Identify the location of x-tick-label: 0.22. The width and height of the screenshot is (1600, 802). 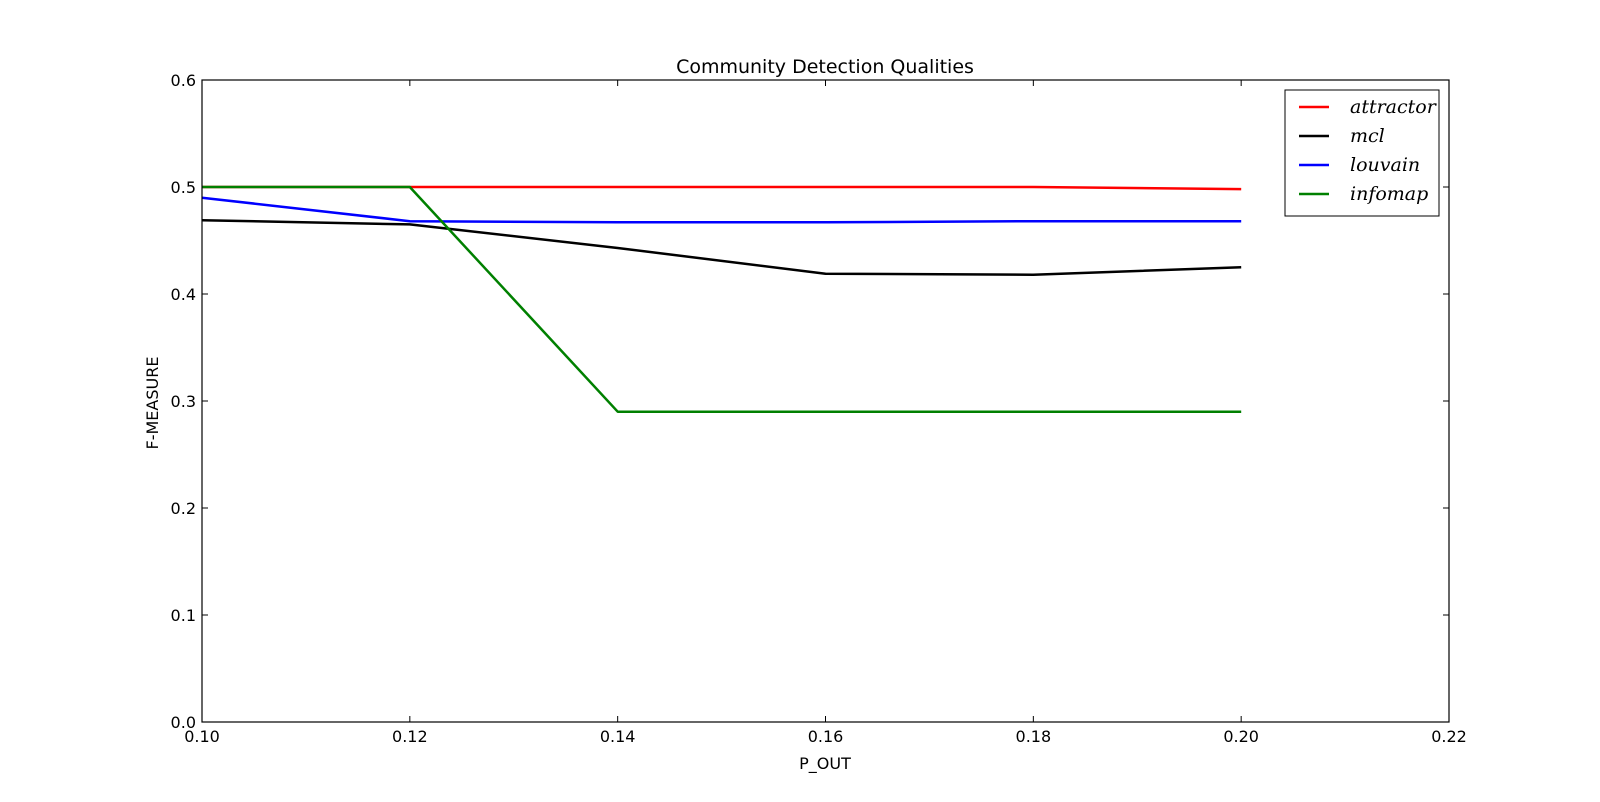
(1449, 736).